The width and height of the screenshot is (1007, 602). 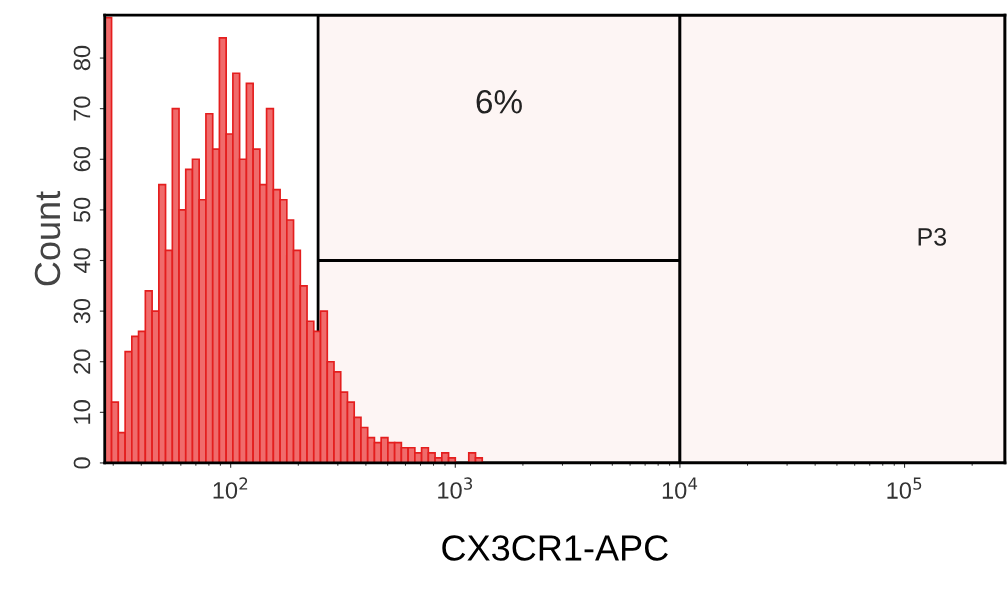 What do you see at coordinates (82, 261) in the screenshot?
I see `y-tick-label: 40` at bounding box center [82, 261].